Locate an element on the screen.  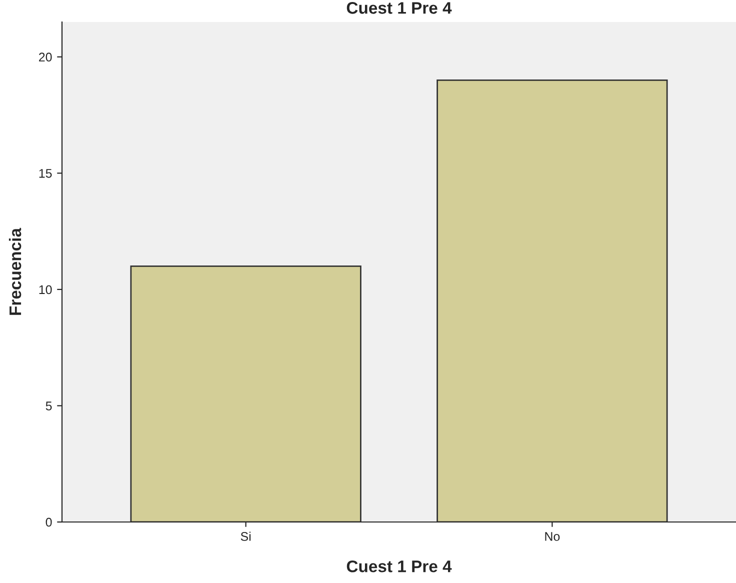
x-tick-label: Si is located at coordinates (245, 536).